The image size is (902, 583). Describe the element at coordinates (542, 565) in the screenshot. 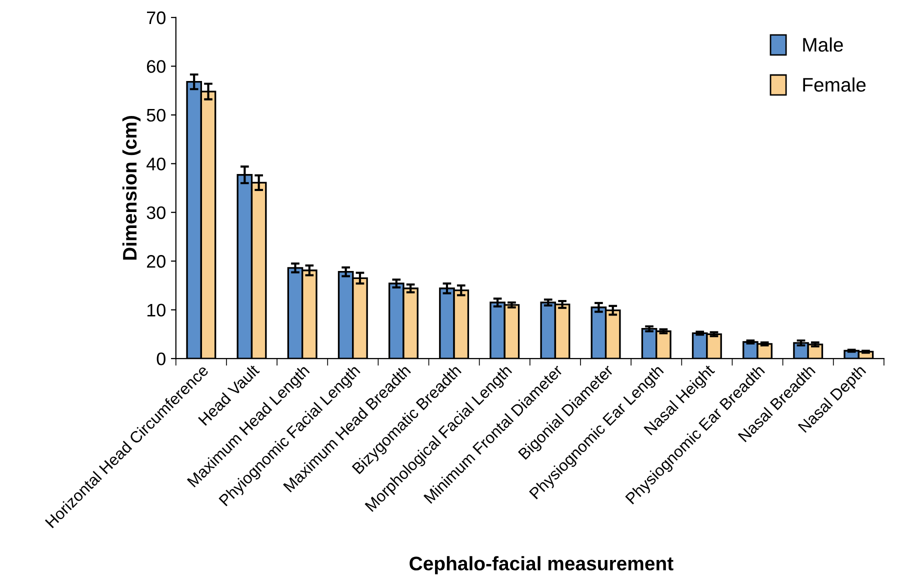

I see `x-axis-title: Cephalo-facial measurement` at that location.